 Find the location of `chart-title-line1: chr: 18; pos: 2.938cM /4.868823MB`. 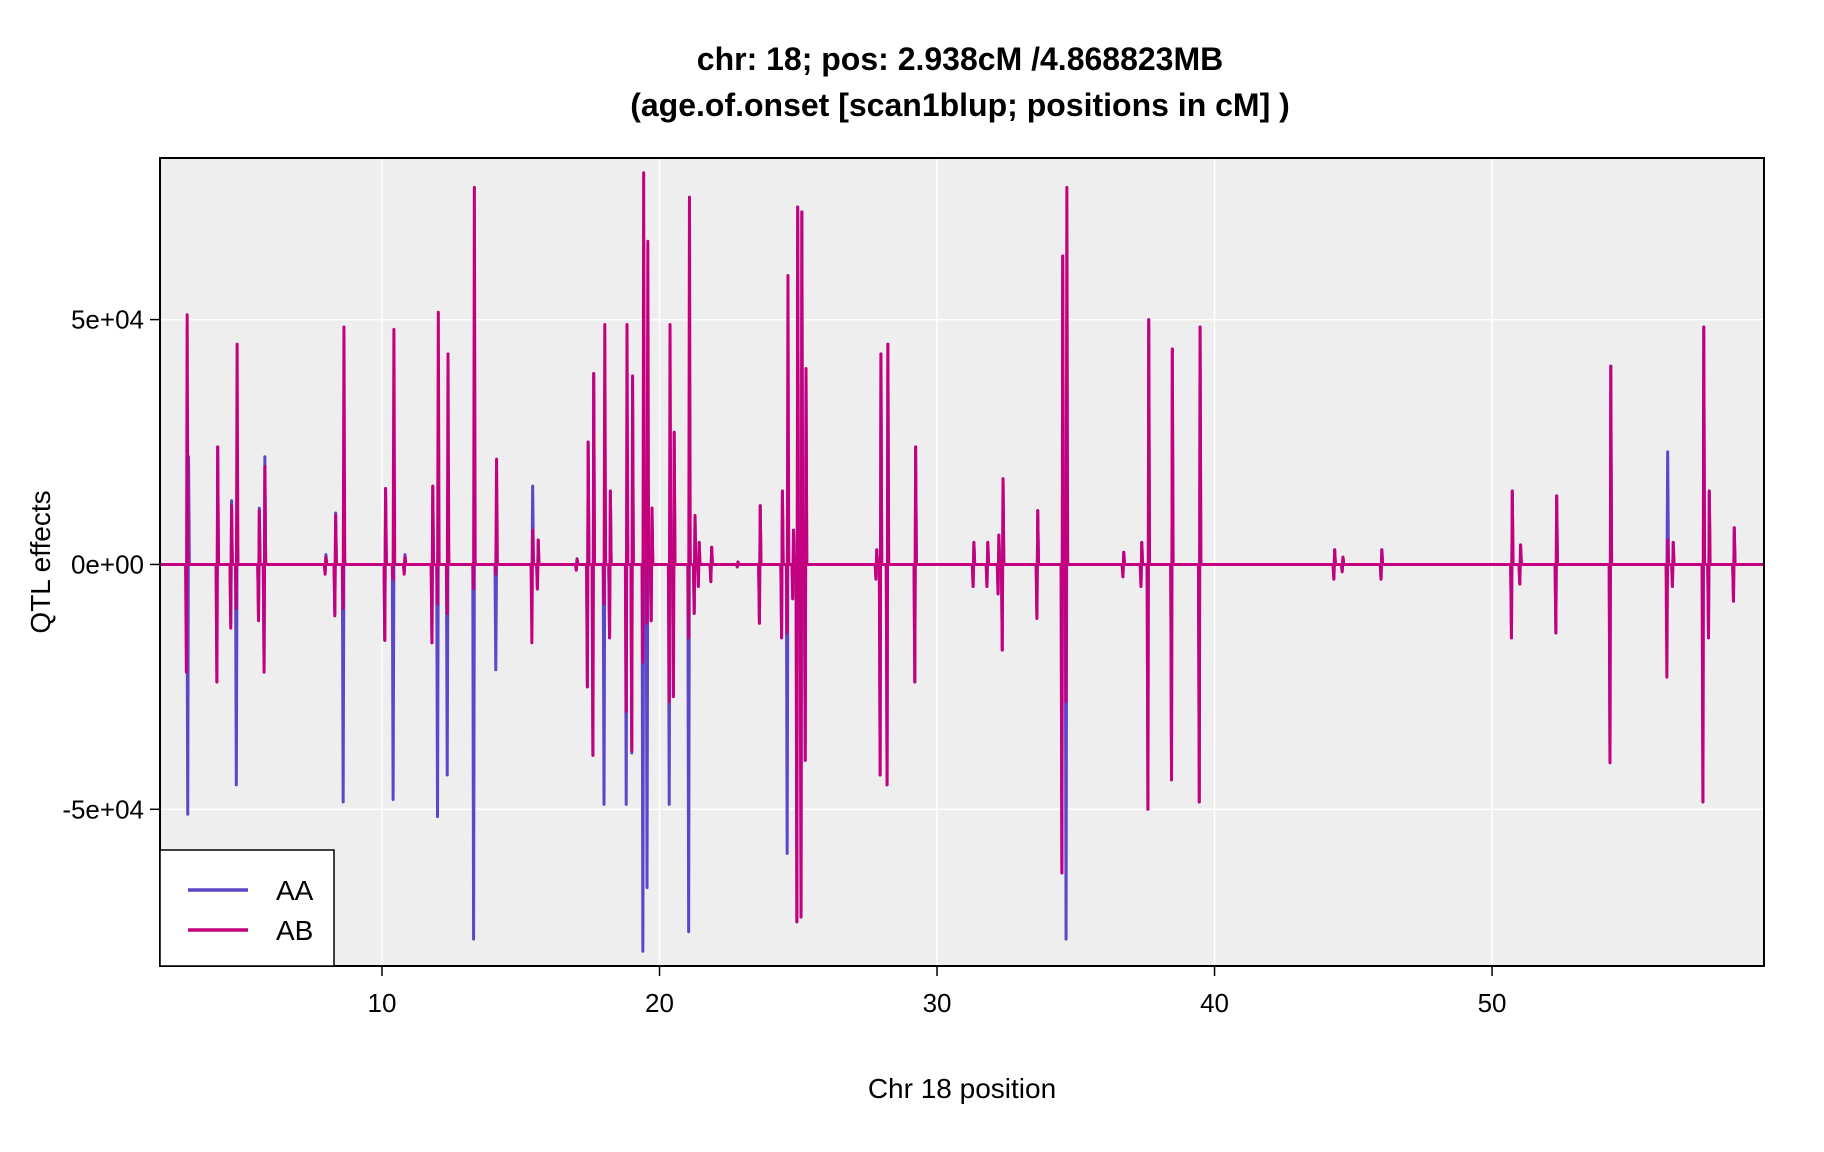

chart-title-line1: chr: 18; pos: 2.938cM /4.868823MB is located at coordinates (960, 59).